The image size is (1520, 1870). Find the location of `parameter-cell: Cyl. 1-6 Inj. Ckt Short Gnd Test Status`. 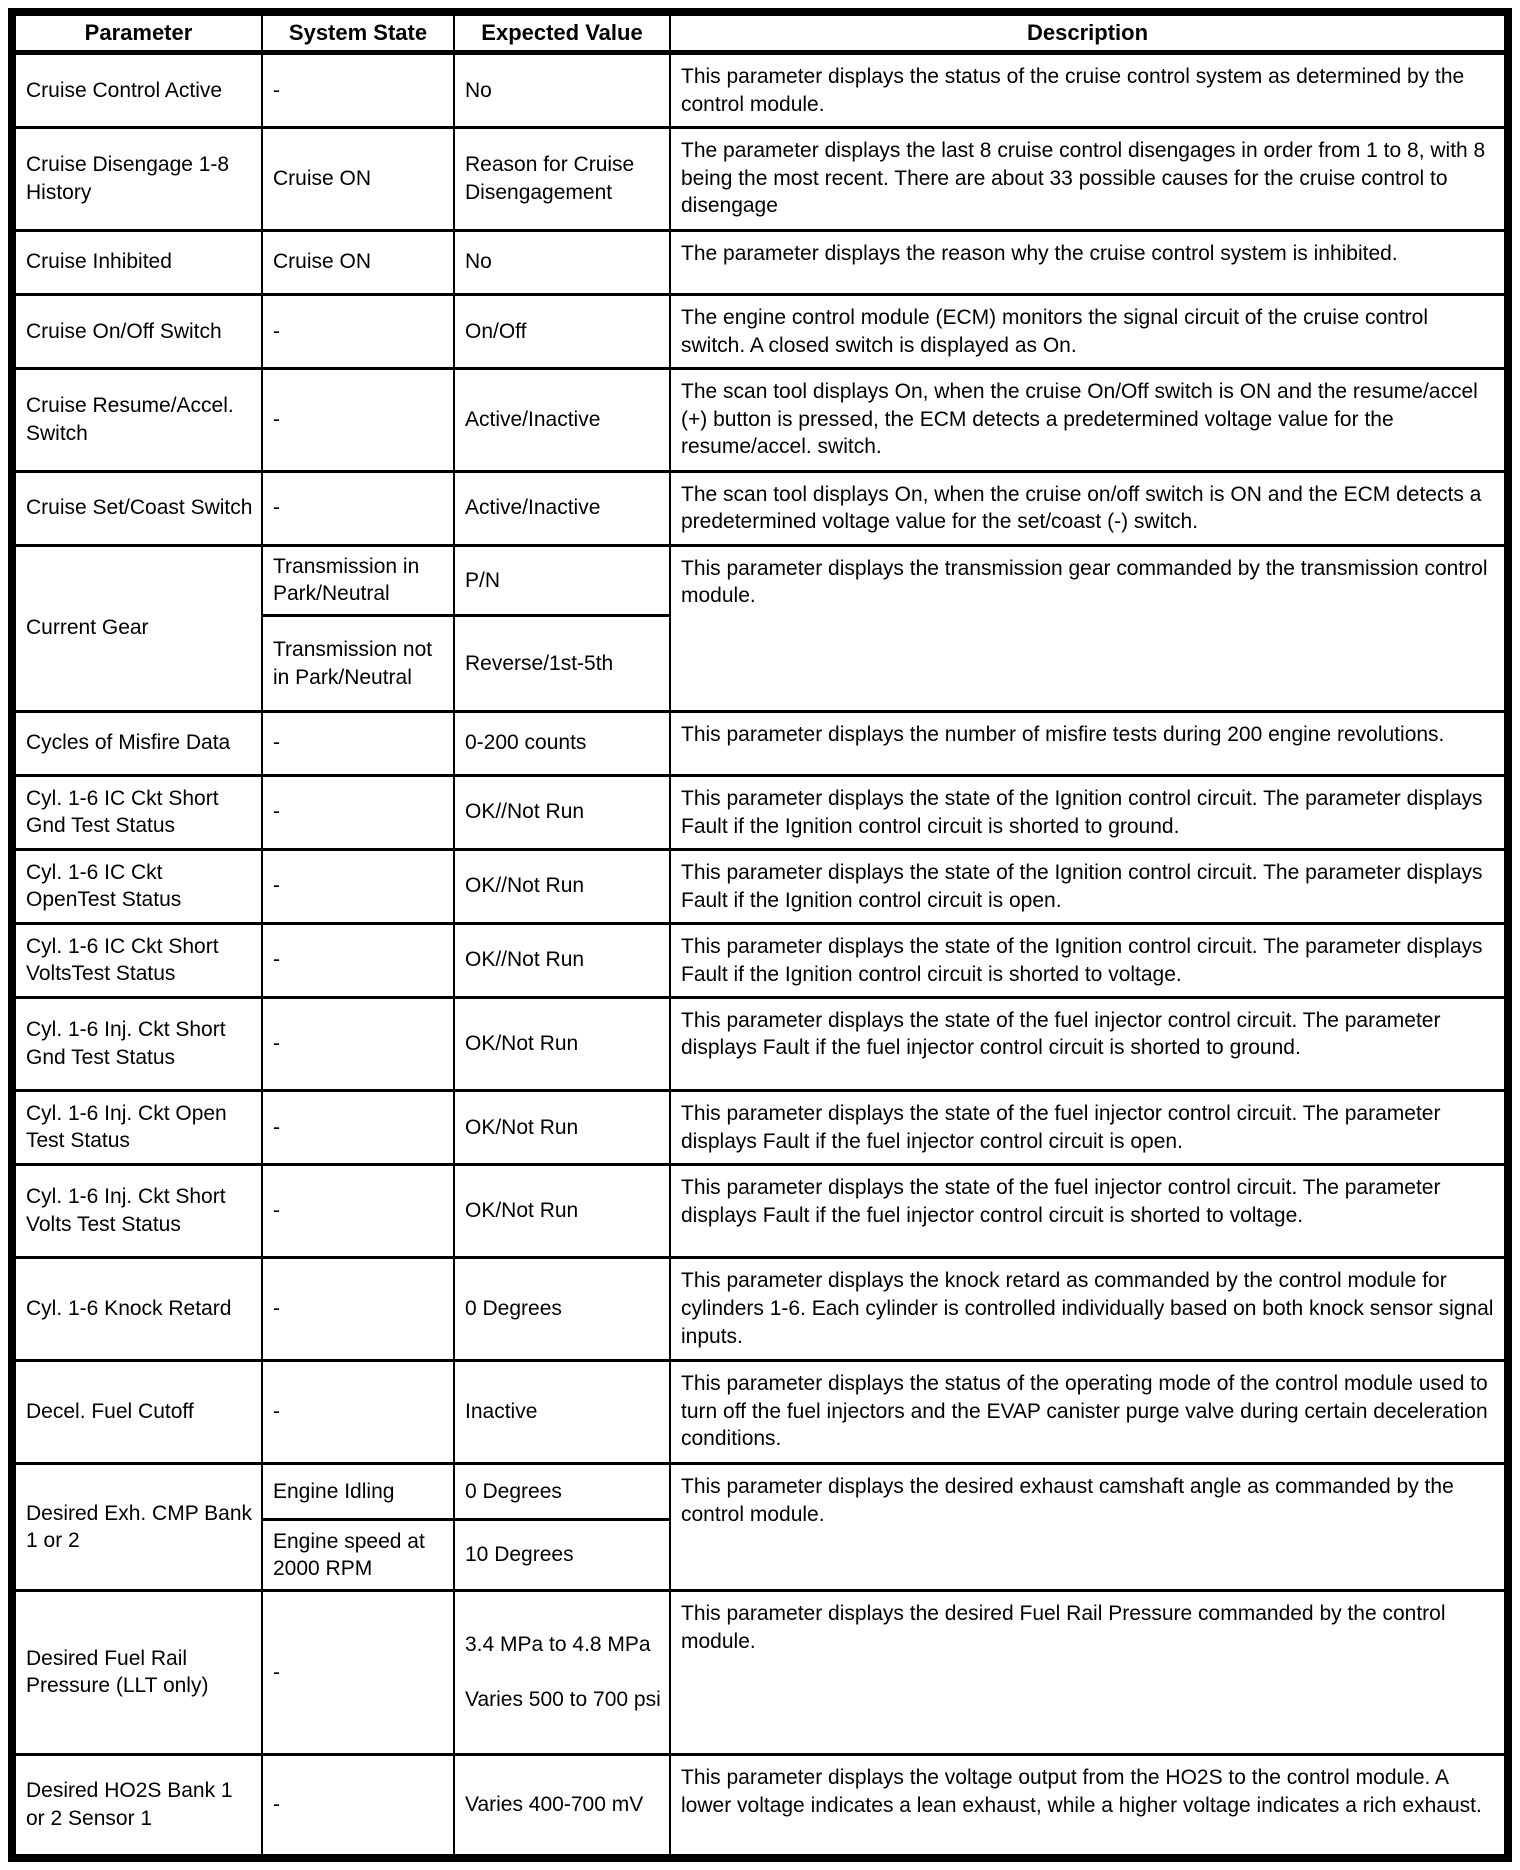

parameter-cell: Cyl. 1-6 Inj. Ckt Short Gnd Test Status is located at coordinates (137, 1043).